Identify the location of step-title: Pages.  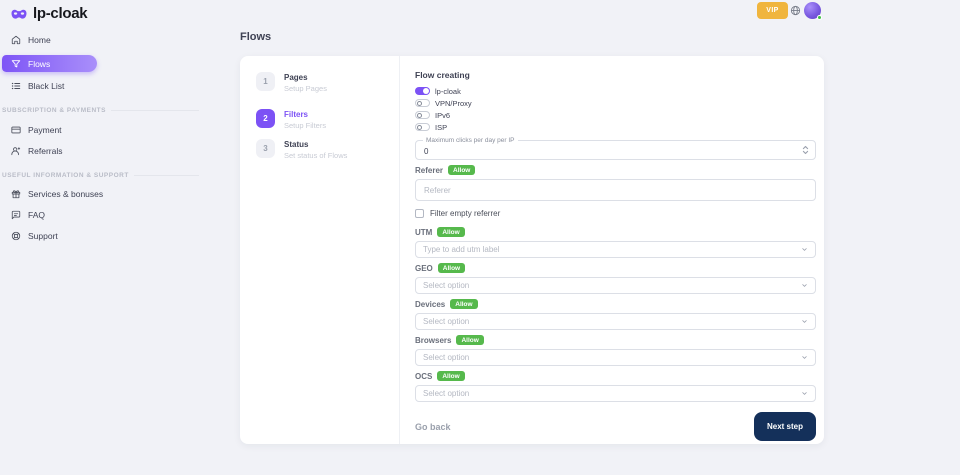
(296, 77).